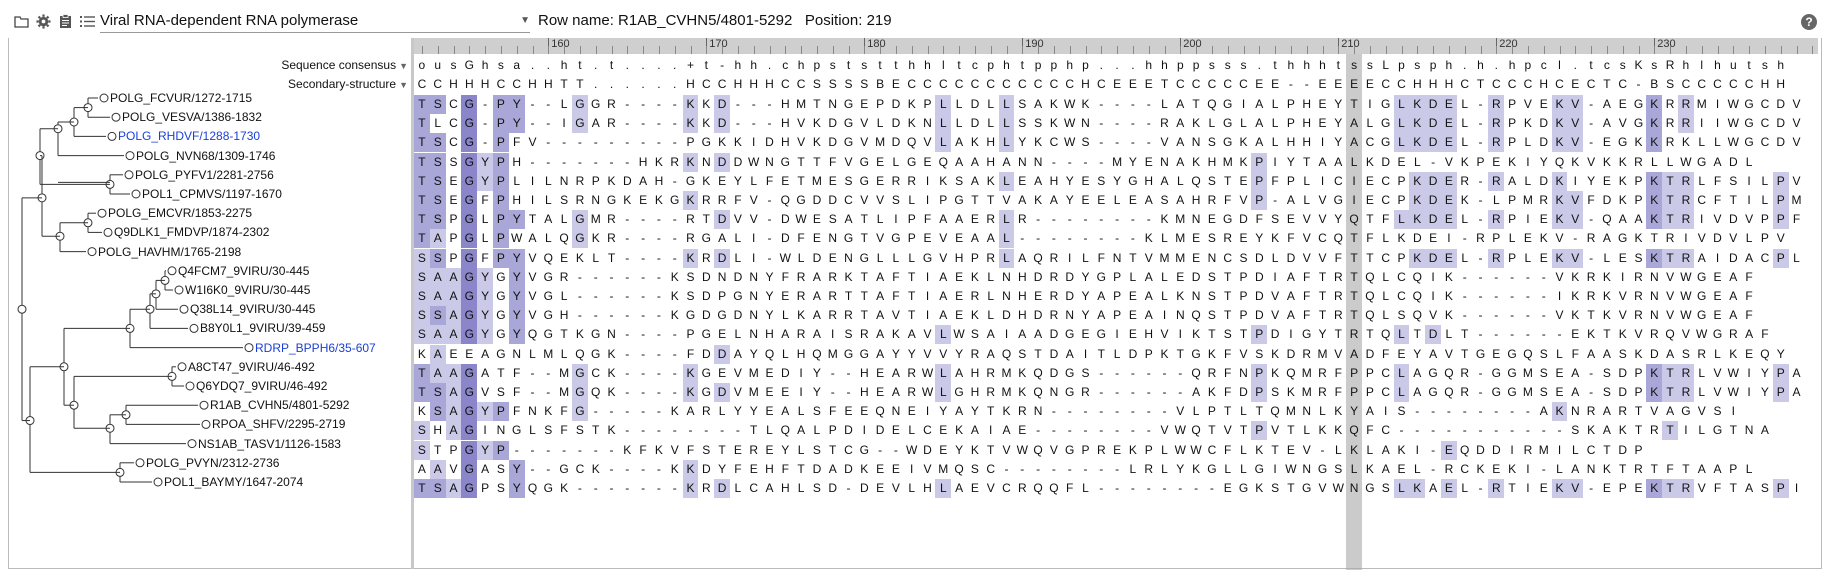 Image resolution: width=1827 pixels, height=580 pixels. What do you see at coordinates (234, 482) in the screenshot?
I see `tree-leaf-label: POL1_BAYMY/1647-2074` at bounding box center [234, 482].